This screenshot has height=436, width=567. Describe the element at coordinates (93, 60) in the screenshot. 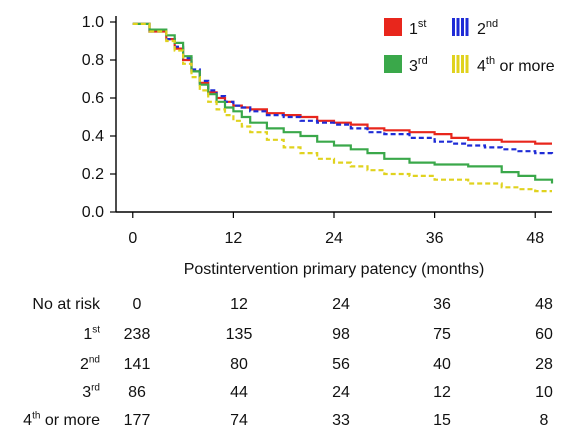

I see `y-tick-label: 0.8` at that location.